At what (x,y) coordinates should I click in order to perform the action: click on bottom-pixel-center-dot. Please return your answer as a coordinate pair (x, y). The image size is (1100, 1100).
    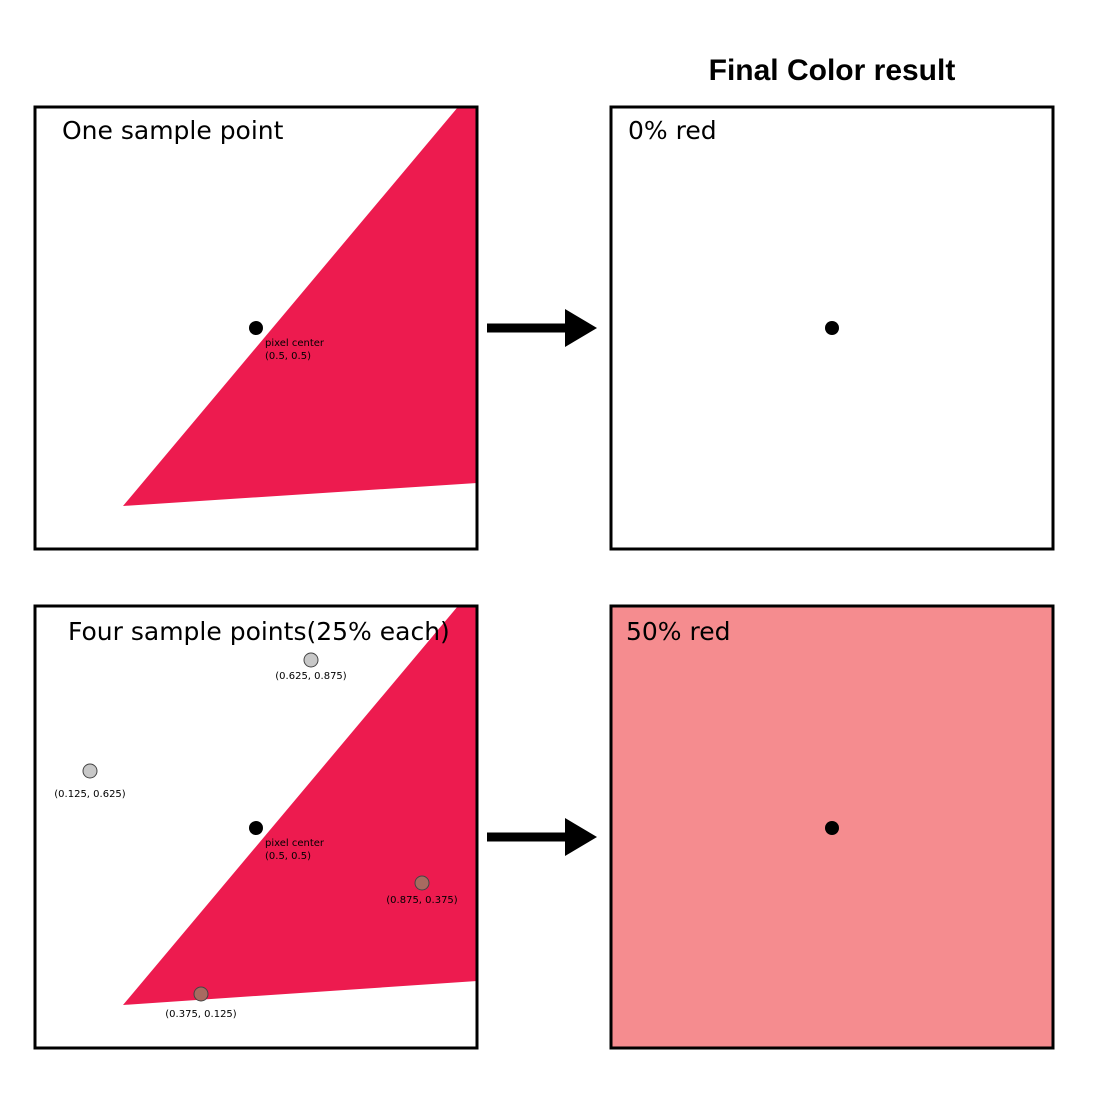
    Looking at the image, I should click on (256, 828).